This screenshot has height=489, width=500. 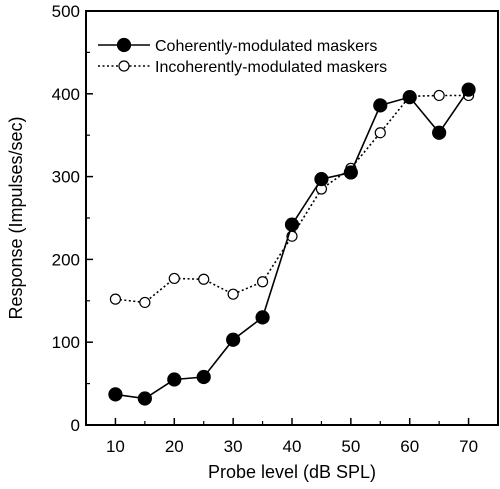 I want to click on x-axis: 10 20 30 40 50 60 70, so click(x=292, y=437).